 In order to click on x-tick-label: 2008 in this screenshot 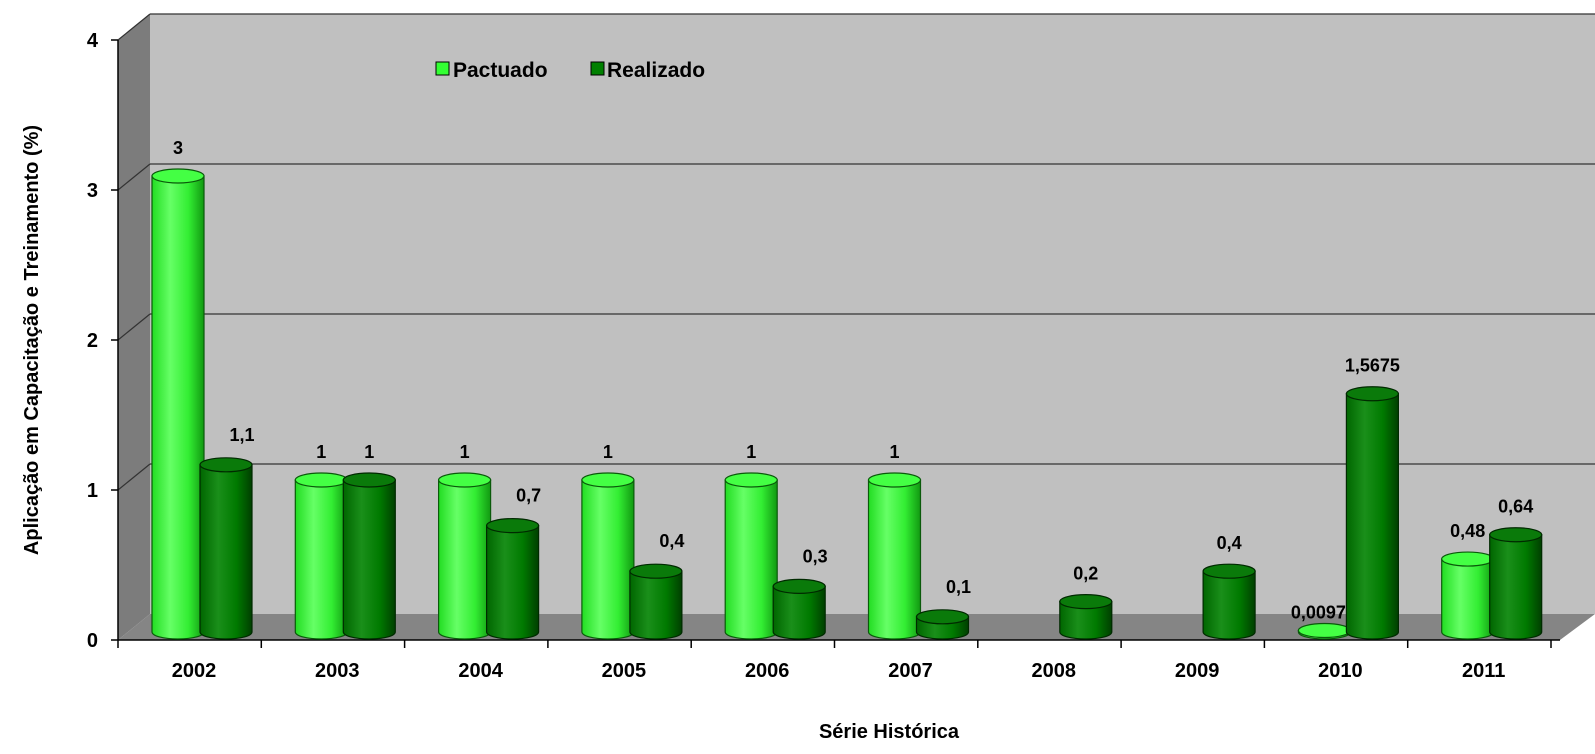, I will do `click(1054, 671)`.